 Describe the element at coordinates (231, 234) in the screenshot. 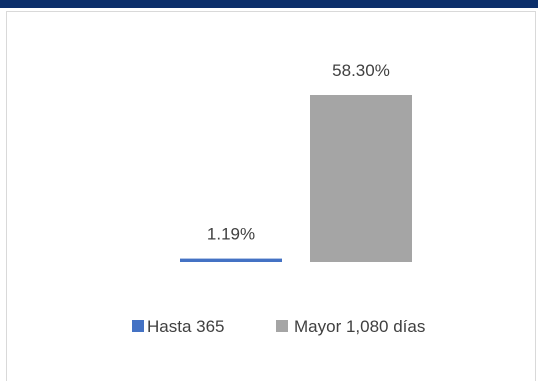

I see `data-label-0: 1.19%` at that location.